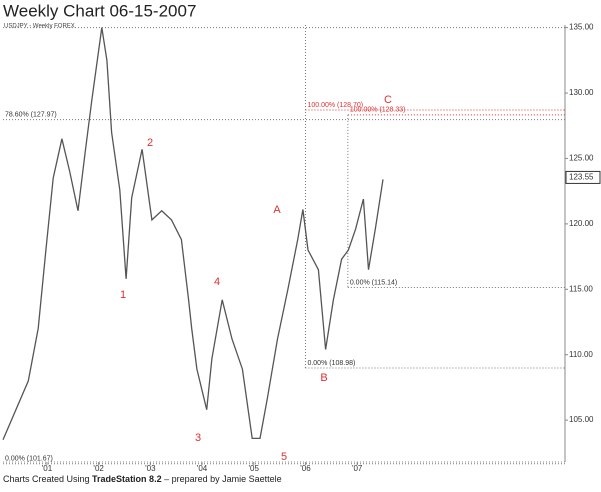  Describe the element at coordinates (323, 378) in the screenshot. I see `wave-label: B` at that location.